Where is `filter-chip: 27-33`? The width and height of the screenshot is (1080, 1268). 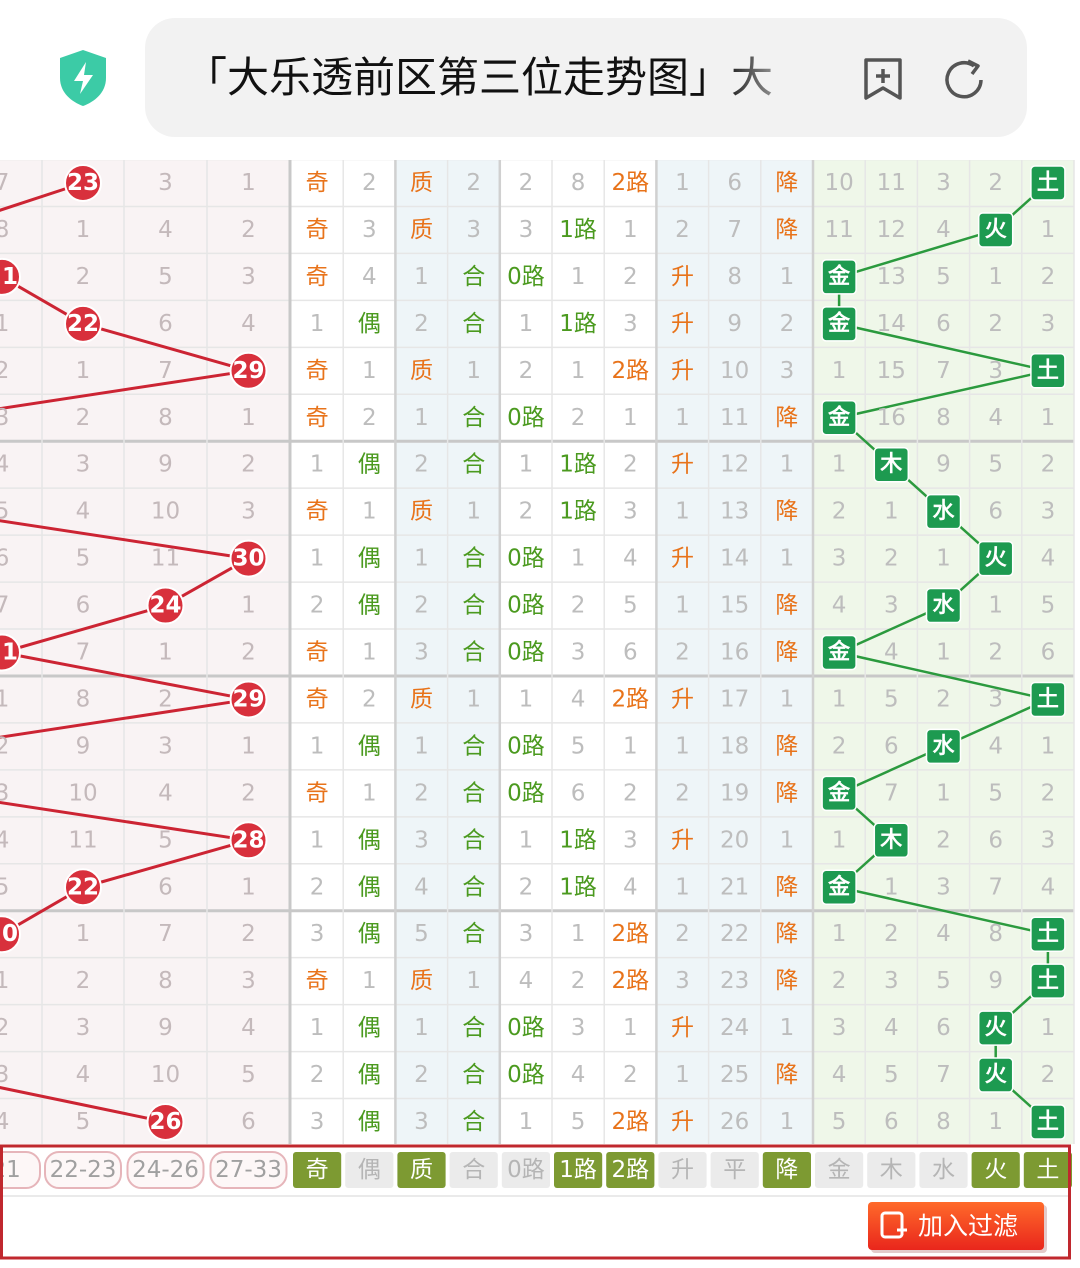 filter-chip: 27-33 is located at coordinates (248, 1170).